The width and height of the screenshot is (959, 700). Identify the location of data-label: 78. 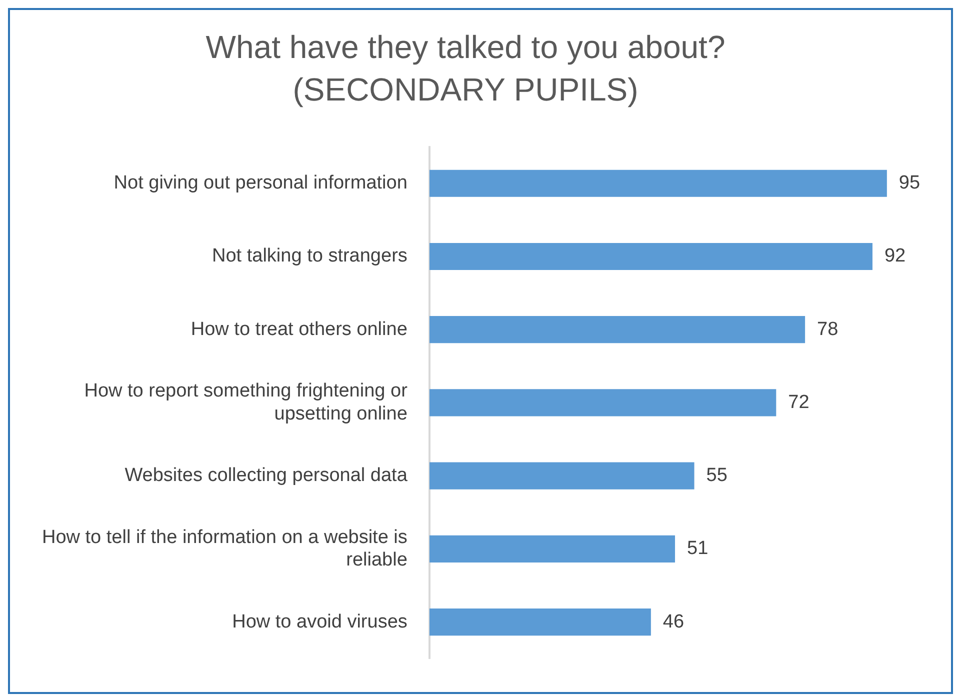
(827, 329).